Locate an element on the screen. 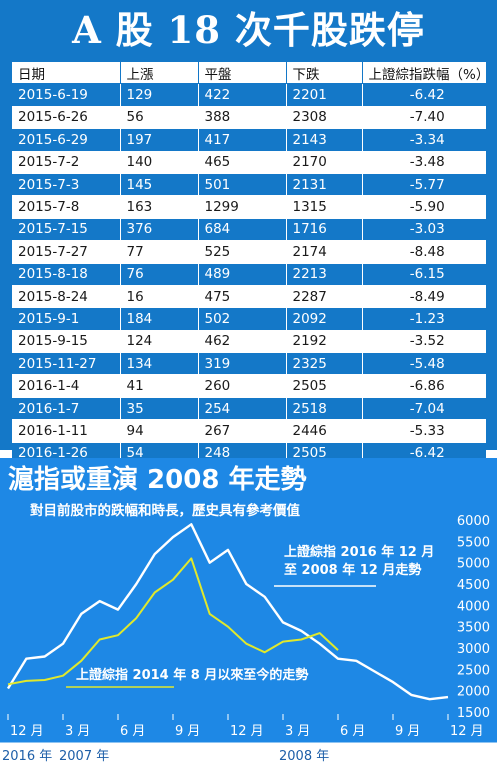 Image resolution: width=497 pixels, height=769 pixels. cell-flat: 267 is located at coordinates (241, 431).